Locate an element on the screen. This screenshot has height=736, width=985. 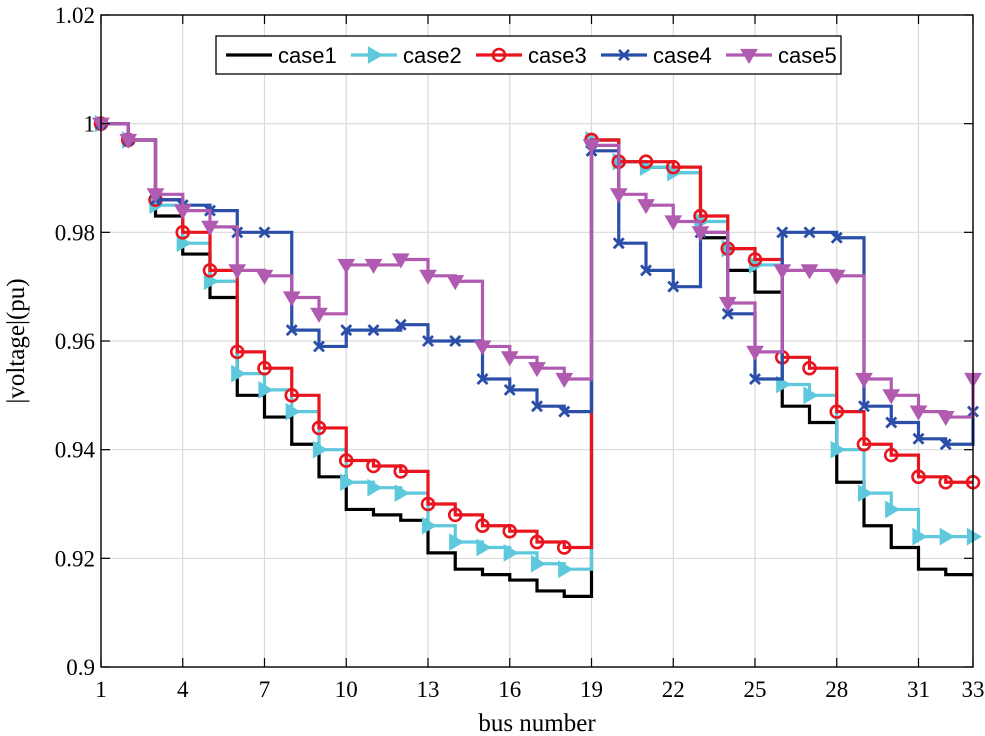
y-axis-label: |voltage|(pu) is located at coordinates (16, 340).